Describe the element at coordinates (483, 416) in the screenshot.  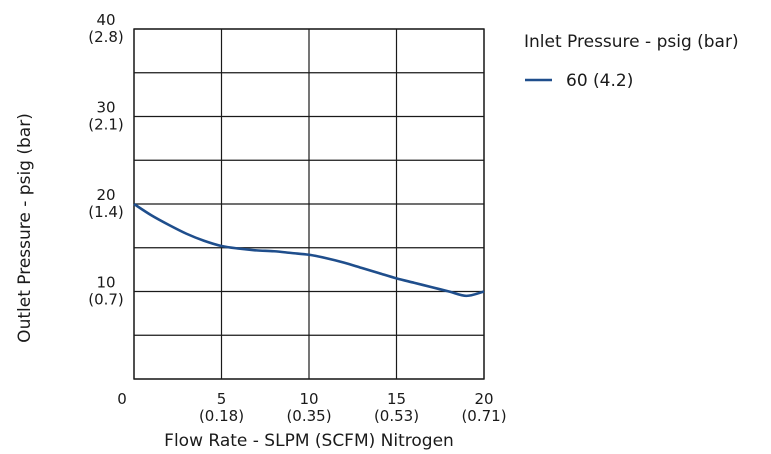
I see `x-tick-sublabel: (0.71)` at that location.